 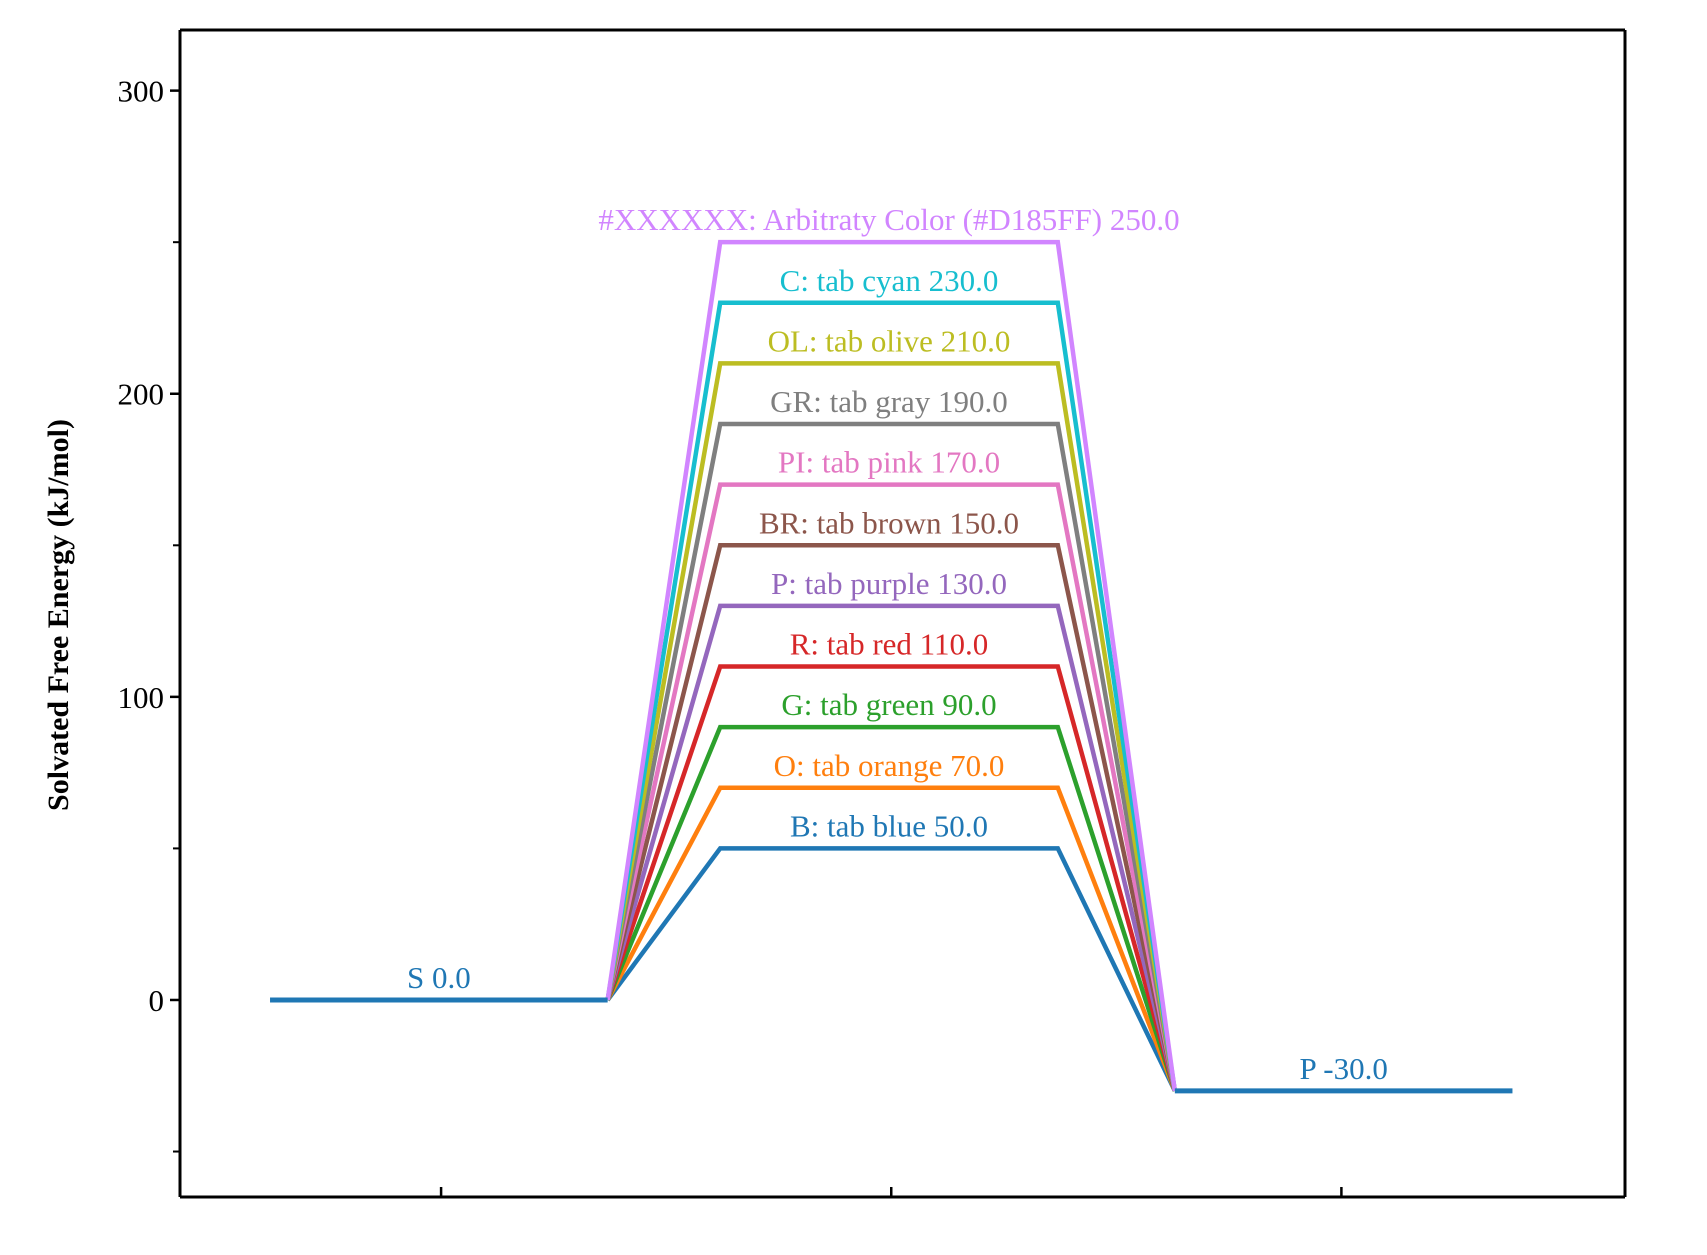 I want to click on series-label: OL: tab olive 210.0, so click(x=889, y=340).